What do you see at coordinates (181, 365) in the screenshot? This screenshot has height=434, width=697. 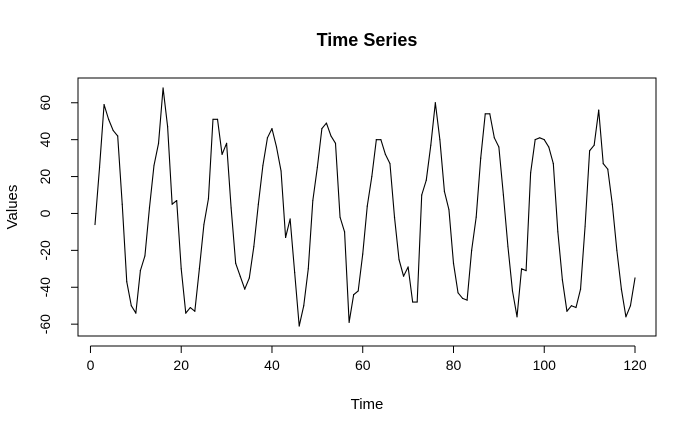 I see `x-tick-label: 20` at bounding box center [181, 365].